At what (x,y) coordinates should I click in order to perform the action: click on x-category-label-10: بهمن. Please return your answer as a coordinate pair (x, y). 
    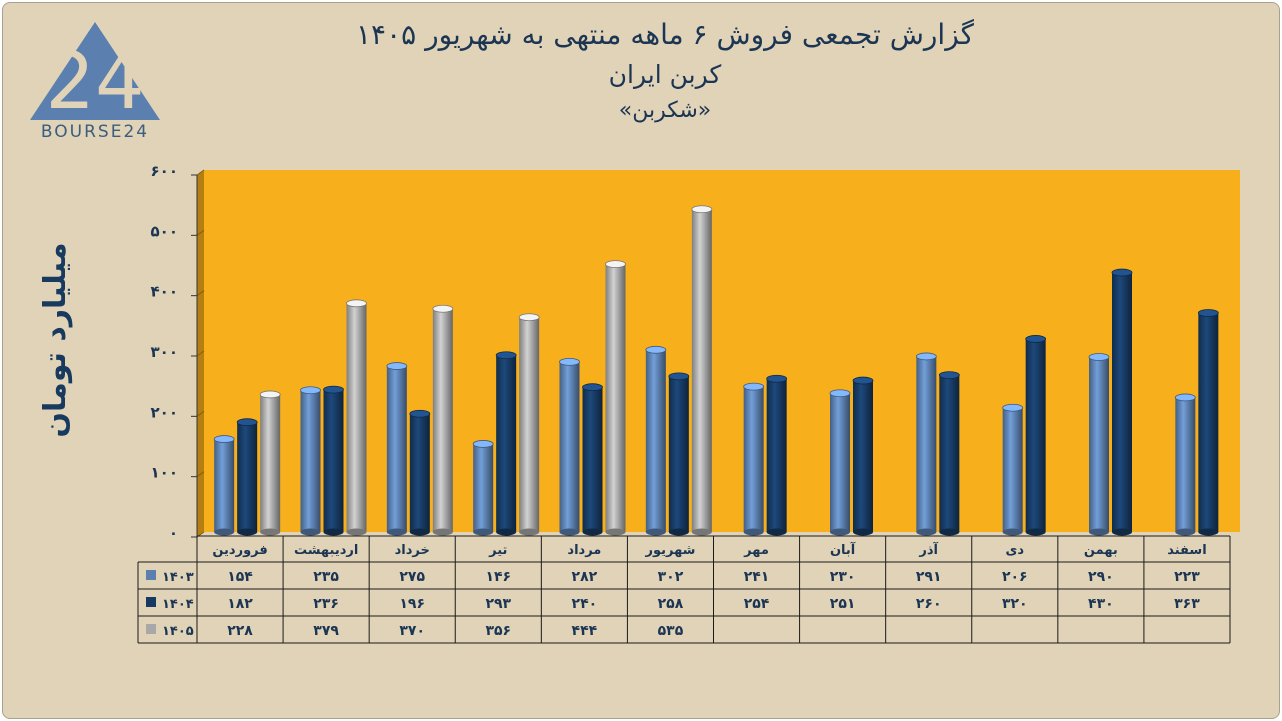
    Looking at the image, I should click on (1101, 550).